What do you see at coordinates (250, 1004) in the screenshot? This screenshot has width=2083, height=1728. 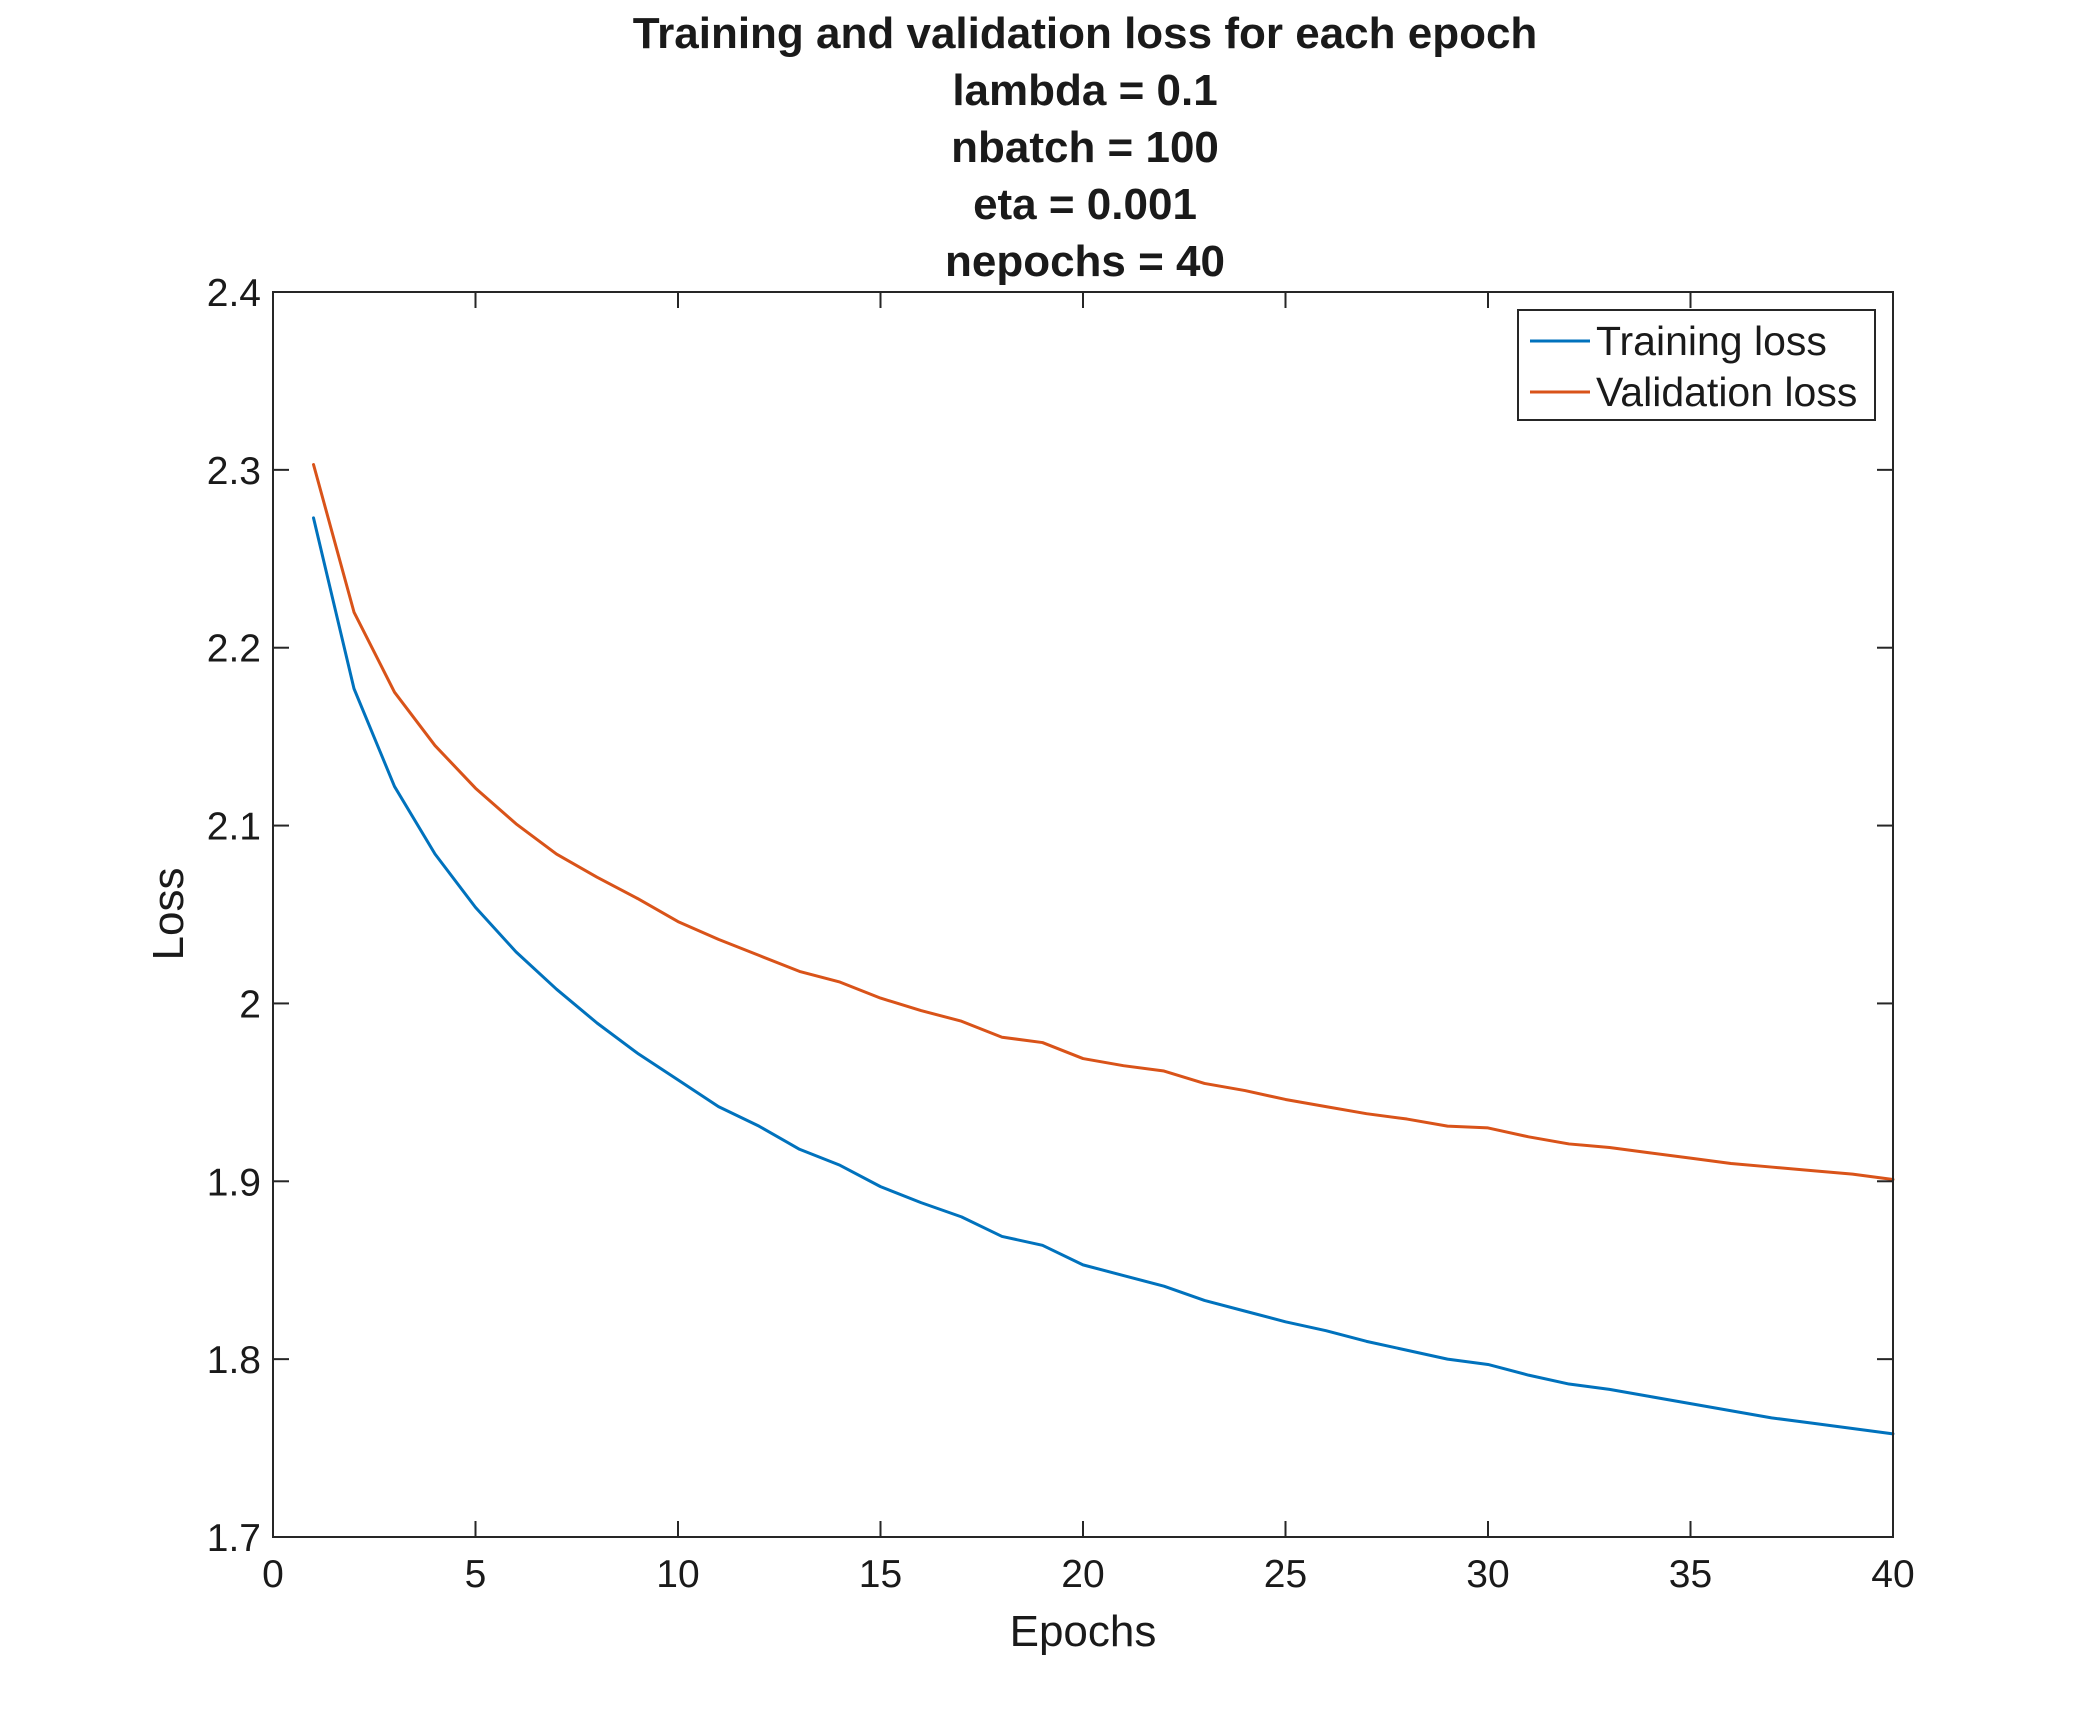 I see `y-tick-label: 2` at bounding box center [250, 1004].